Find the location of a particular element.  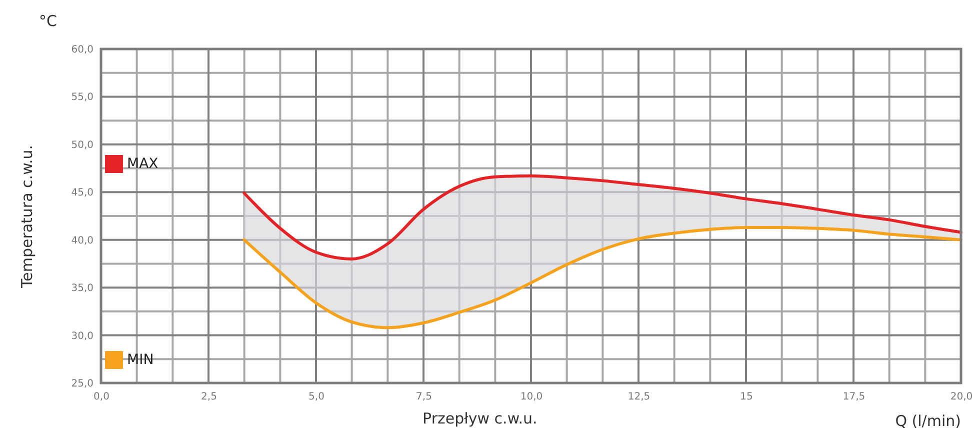

x-tick-label: 7,5 is located at coordinates (424, 397).